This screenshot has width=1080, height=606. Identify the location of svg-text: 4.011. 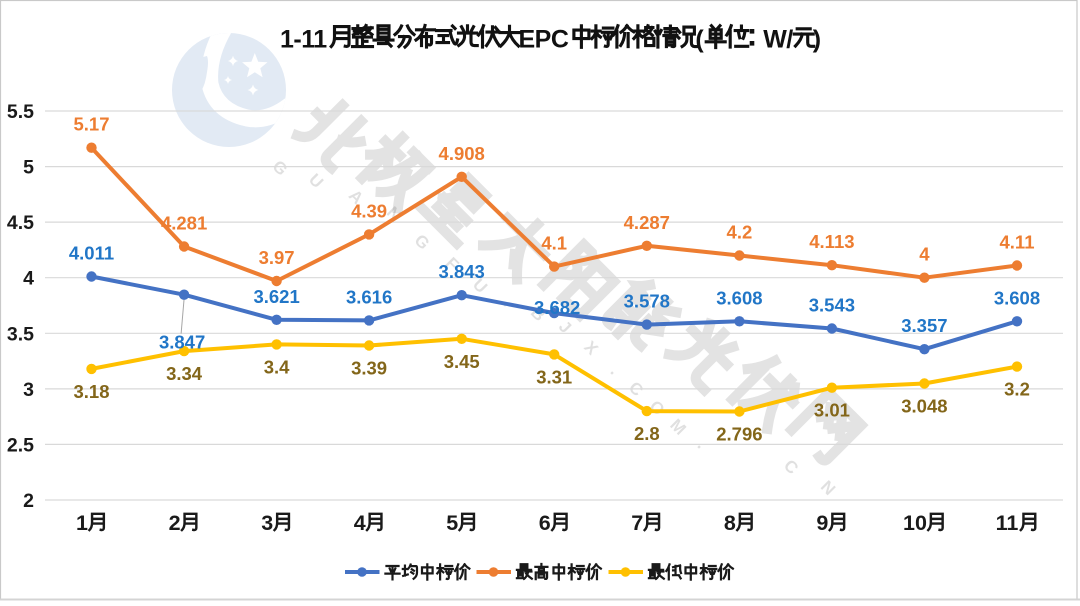
(91, 253).